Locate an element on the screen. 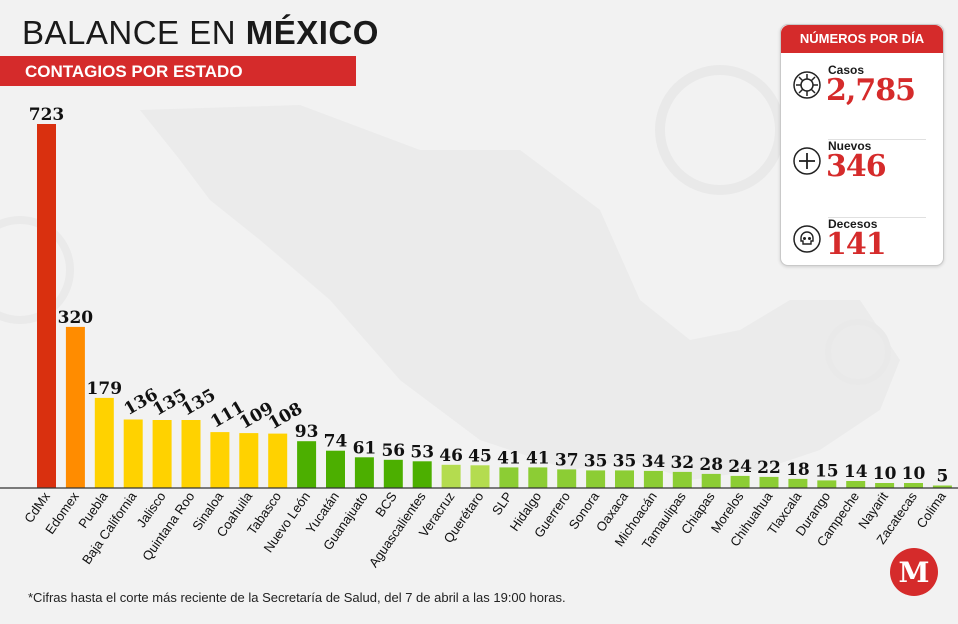 This screenshot has width=958, height=624. bar-value-label: 45 is located at coordinates (480, 456).